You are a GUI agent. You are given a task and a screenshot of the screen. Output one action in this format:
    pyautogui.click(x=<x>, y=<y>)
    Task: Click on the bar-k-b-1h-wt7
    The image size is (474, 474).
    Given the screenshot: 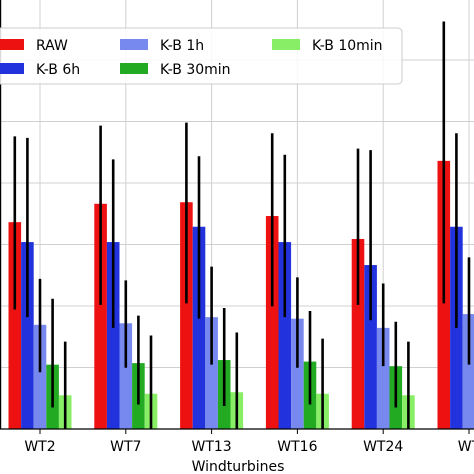 What is the action you would take?
    pyautogui.click(x=126, y=376)
    